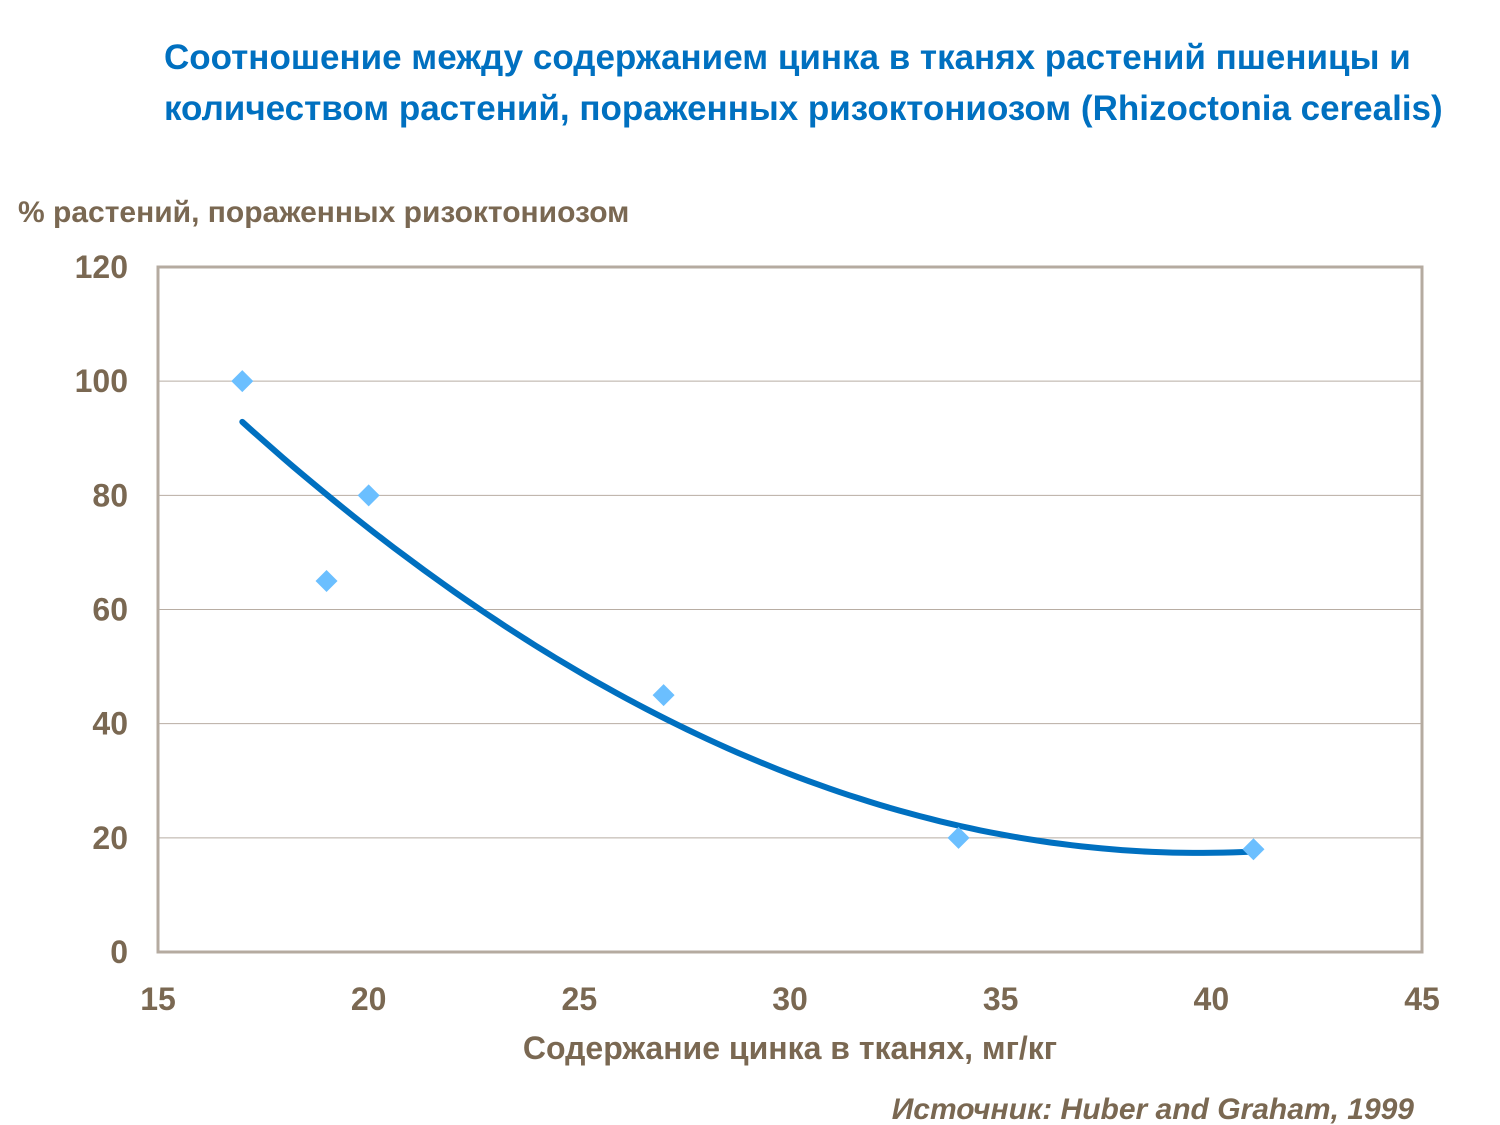 The height and width of the screenshot is (1125, 1500). I want to click on x-tick-label: 40, so click(1212, 999).